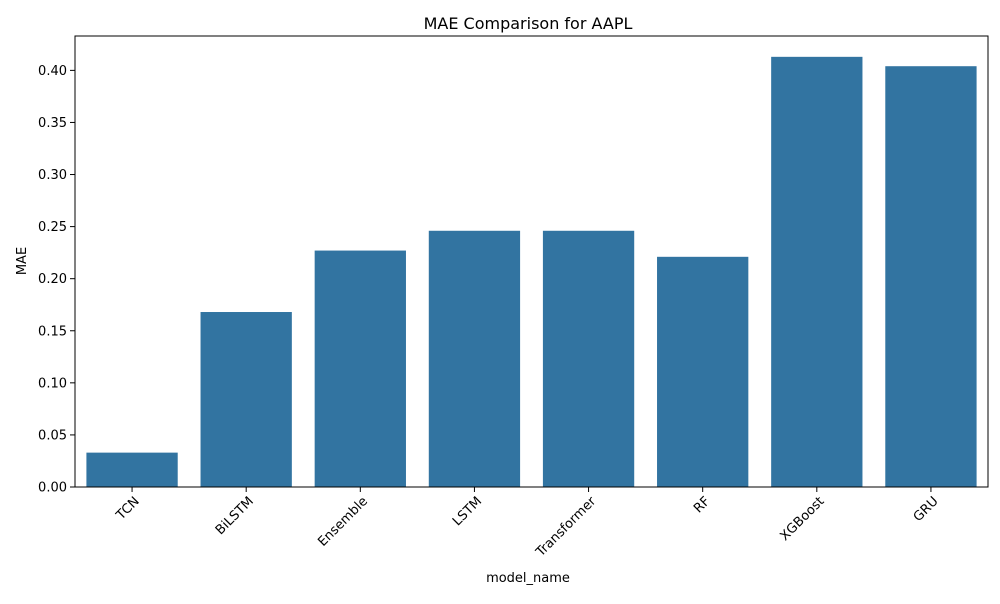  I want to click on bar-lstm, so click(474, 358).